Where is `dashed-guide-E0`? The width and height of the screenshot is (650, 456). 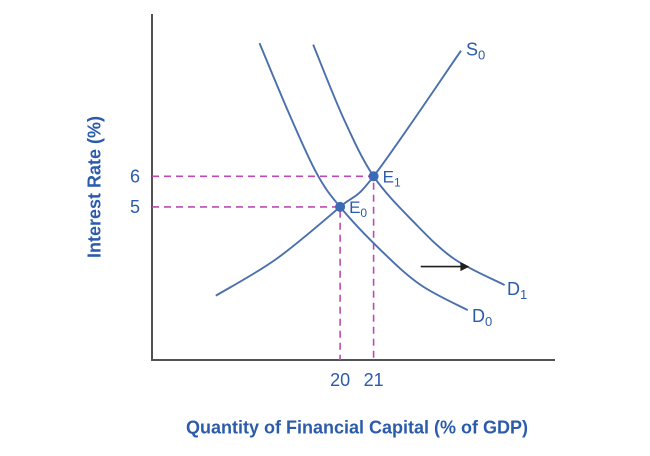
dashed-guide-E0 is located at coordinates (246, 283).